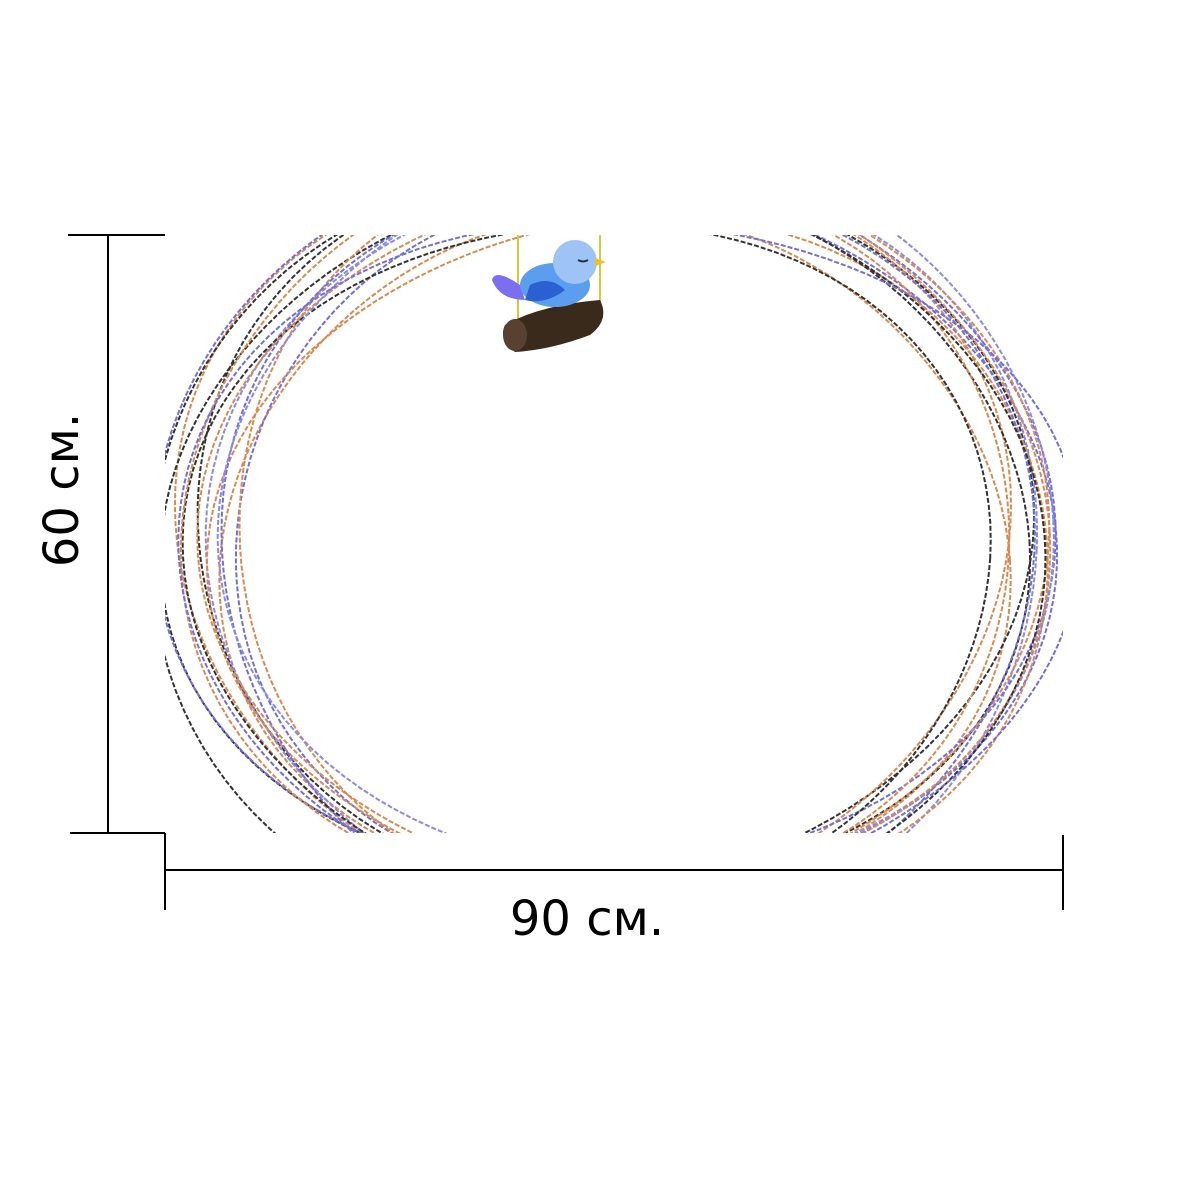 The height and width of the screenshot is (1200, 1200). I want to click on bird-beak, so click(600, 262).